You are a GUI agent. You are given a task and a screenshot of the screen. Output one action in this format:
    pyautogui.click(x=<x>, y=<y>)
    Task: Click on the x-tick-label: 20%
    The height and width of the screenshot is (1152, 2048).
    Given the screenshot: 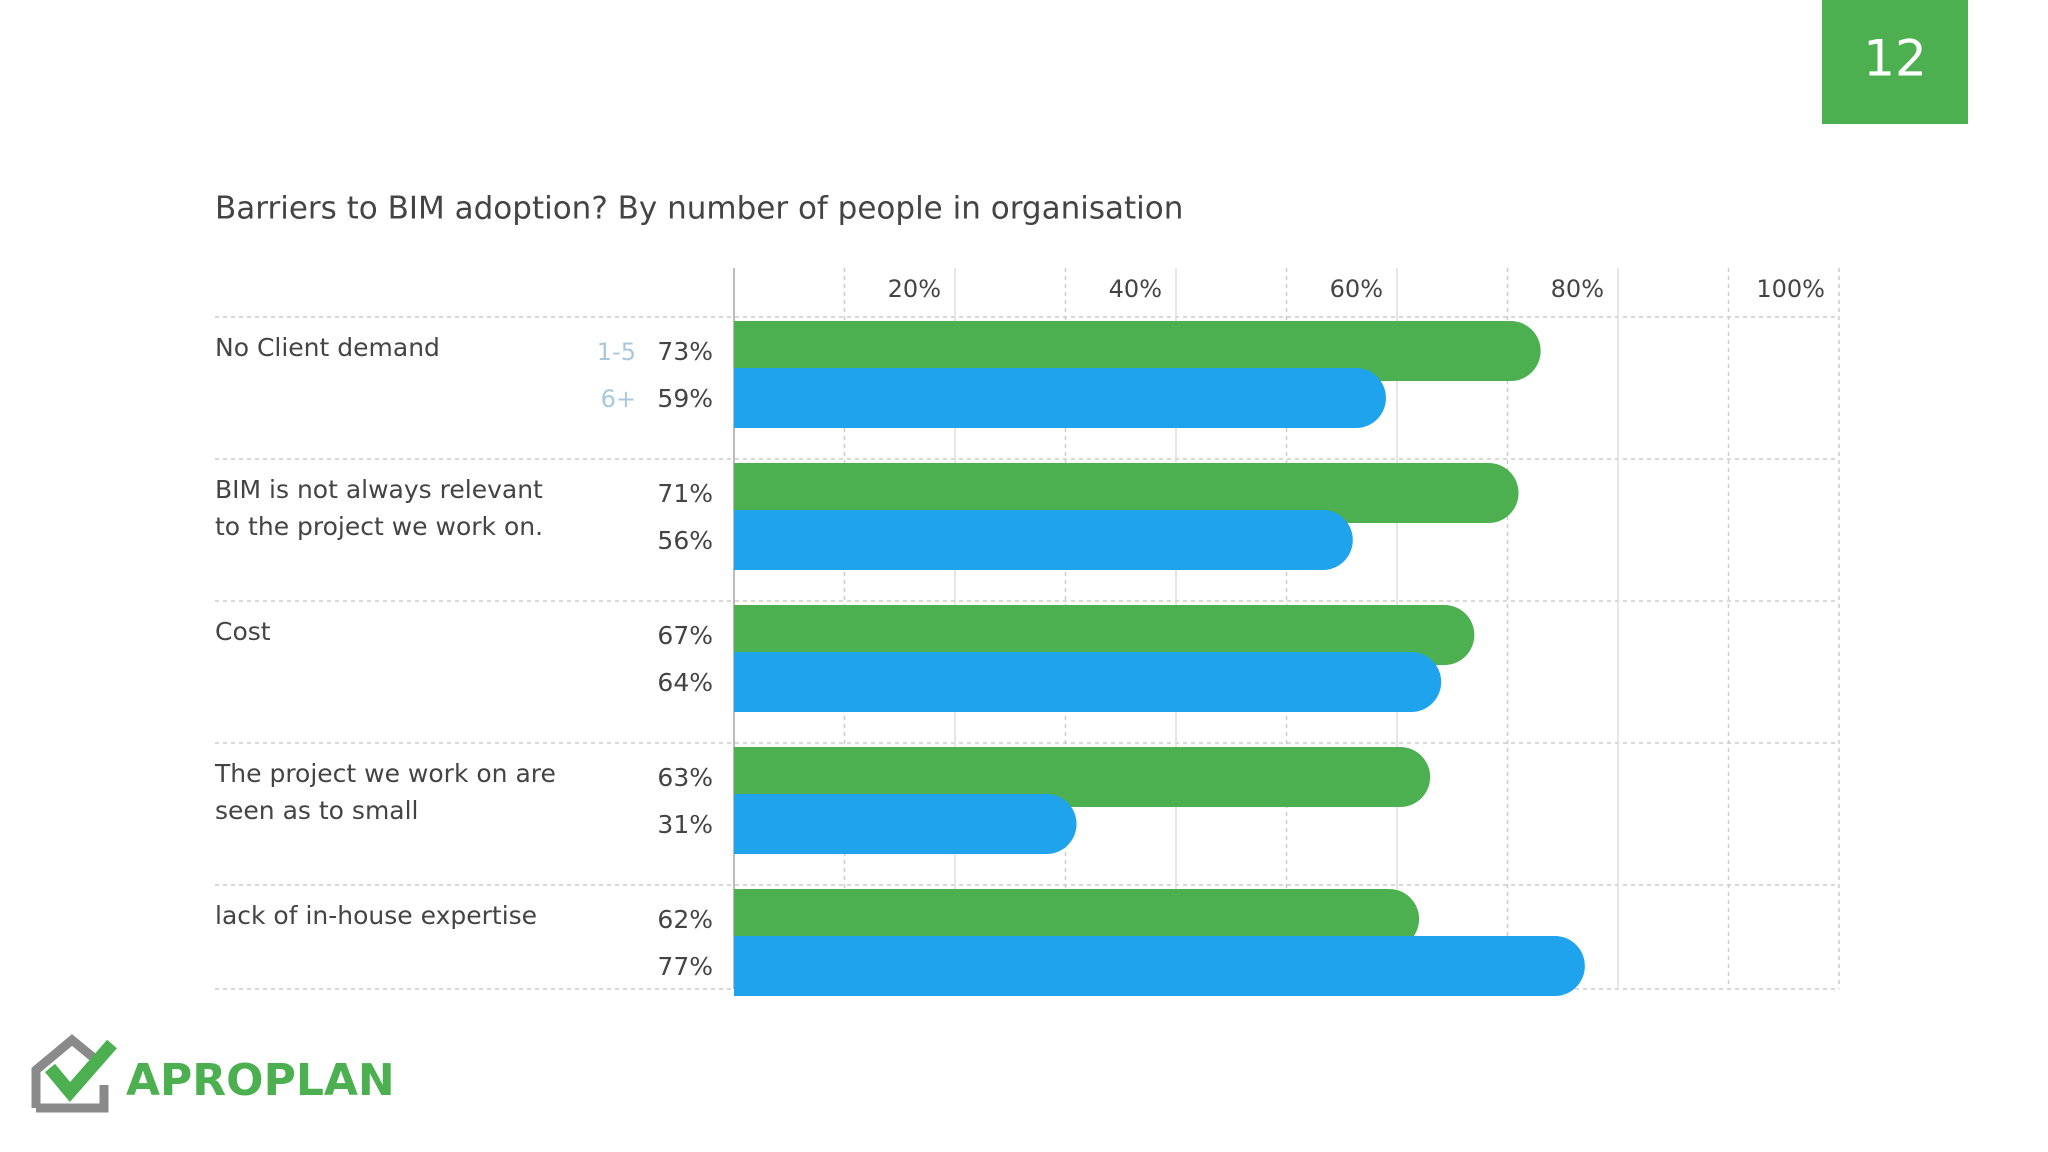 What is the action you would take?
    pyautogui.click(x=914, y=289)
    